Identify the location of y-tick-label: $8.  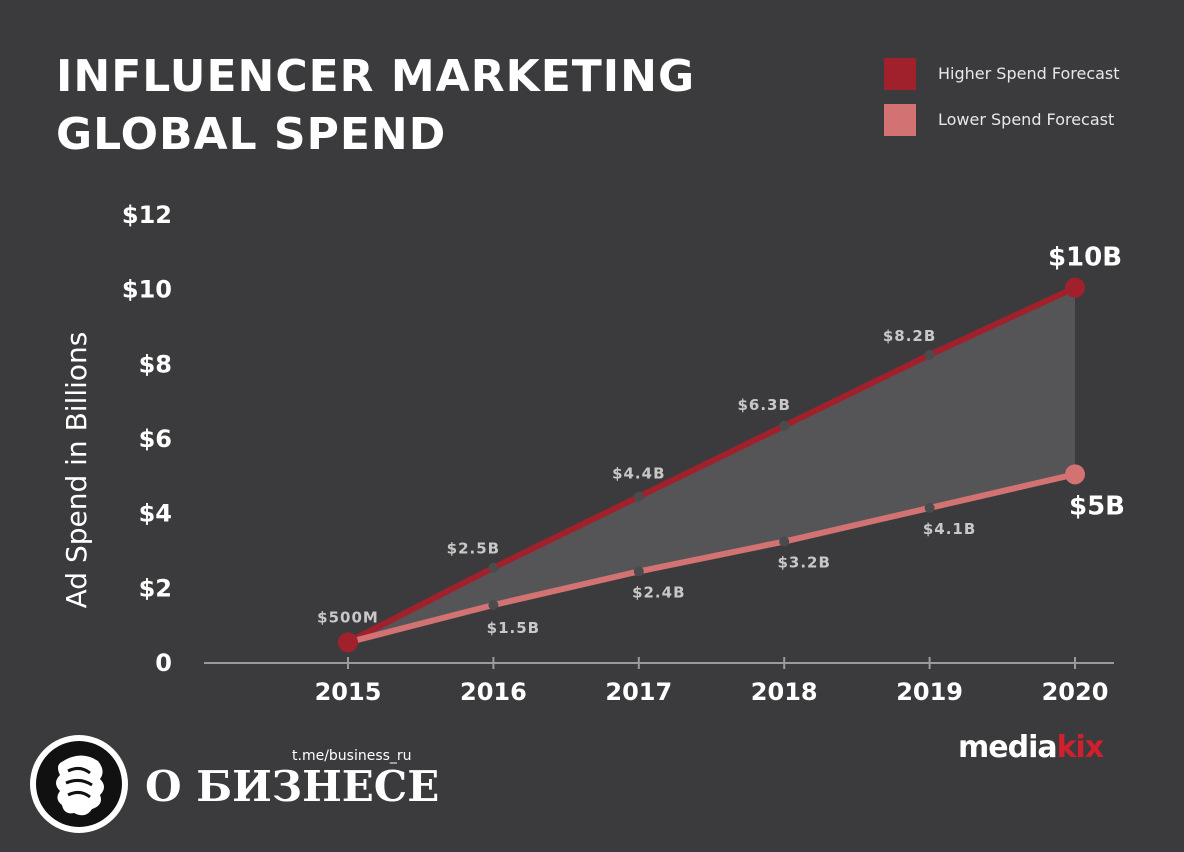
(155, 364).